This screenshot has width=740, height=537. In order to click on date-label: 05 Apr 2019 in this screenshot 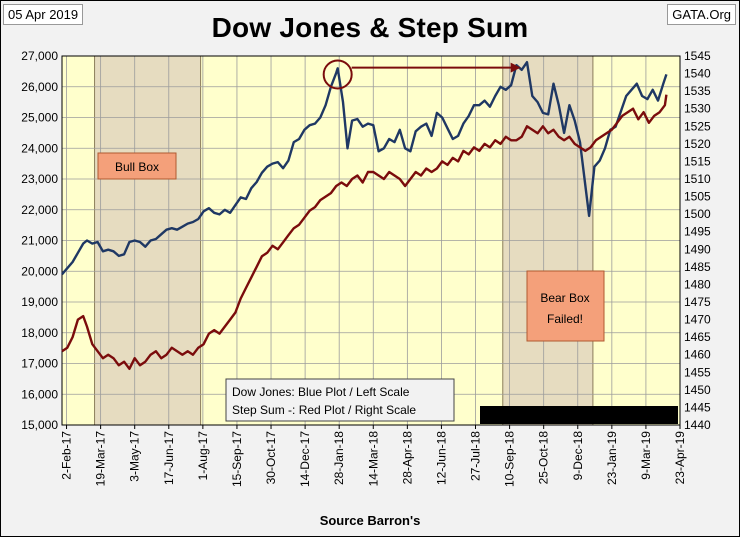, I will do `click(43, 14)`.